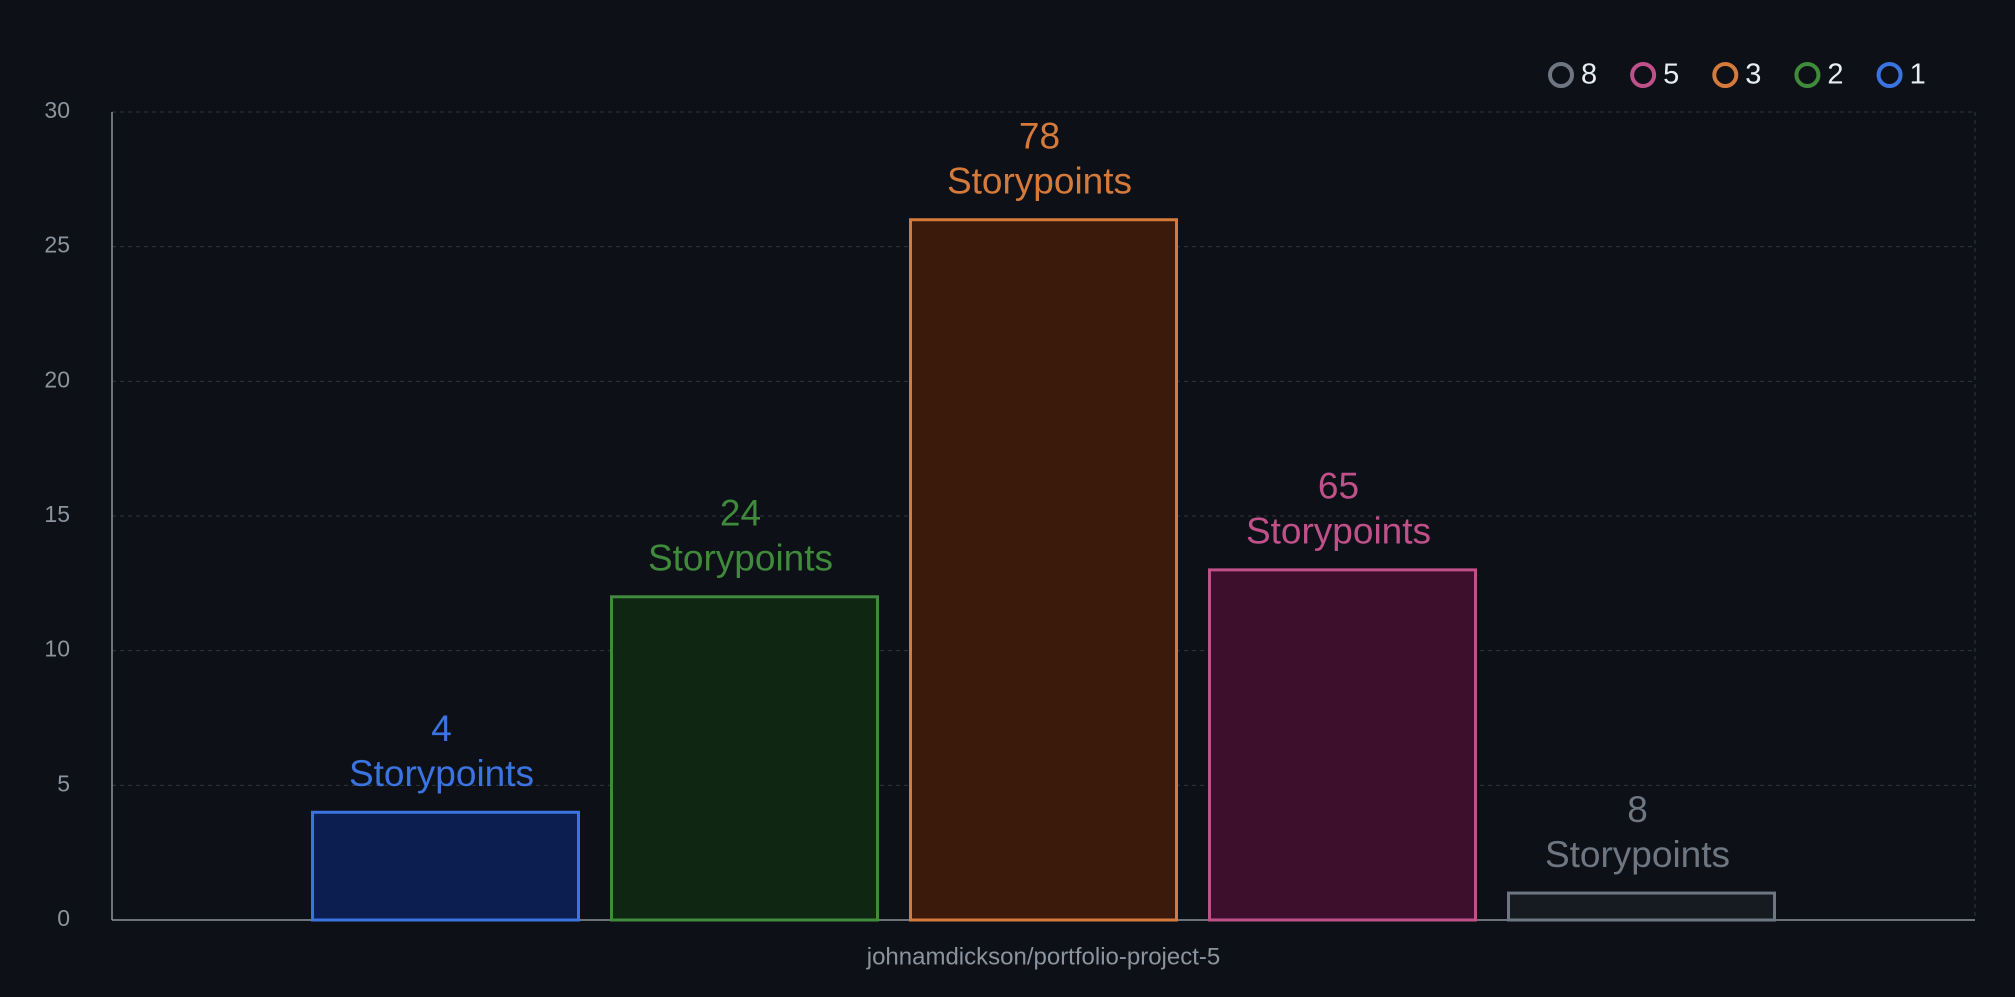  Describe the element at coordinates (1835, 75) in the screenshot. I see `legend-label: 2` at that location.